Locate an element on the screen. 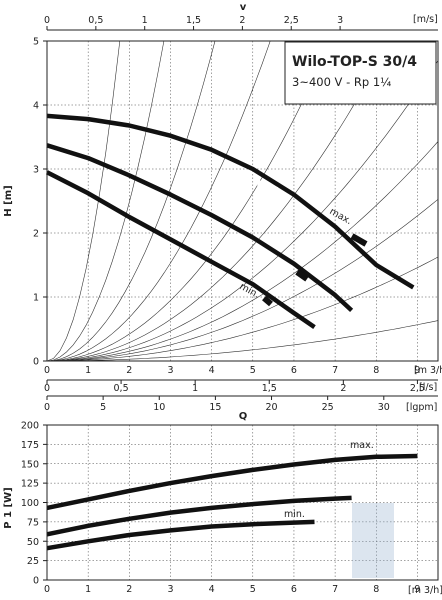 The image size is (442, 600). power-curves is located at coordinates (232, 502).